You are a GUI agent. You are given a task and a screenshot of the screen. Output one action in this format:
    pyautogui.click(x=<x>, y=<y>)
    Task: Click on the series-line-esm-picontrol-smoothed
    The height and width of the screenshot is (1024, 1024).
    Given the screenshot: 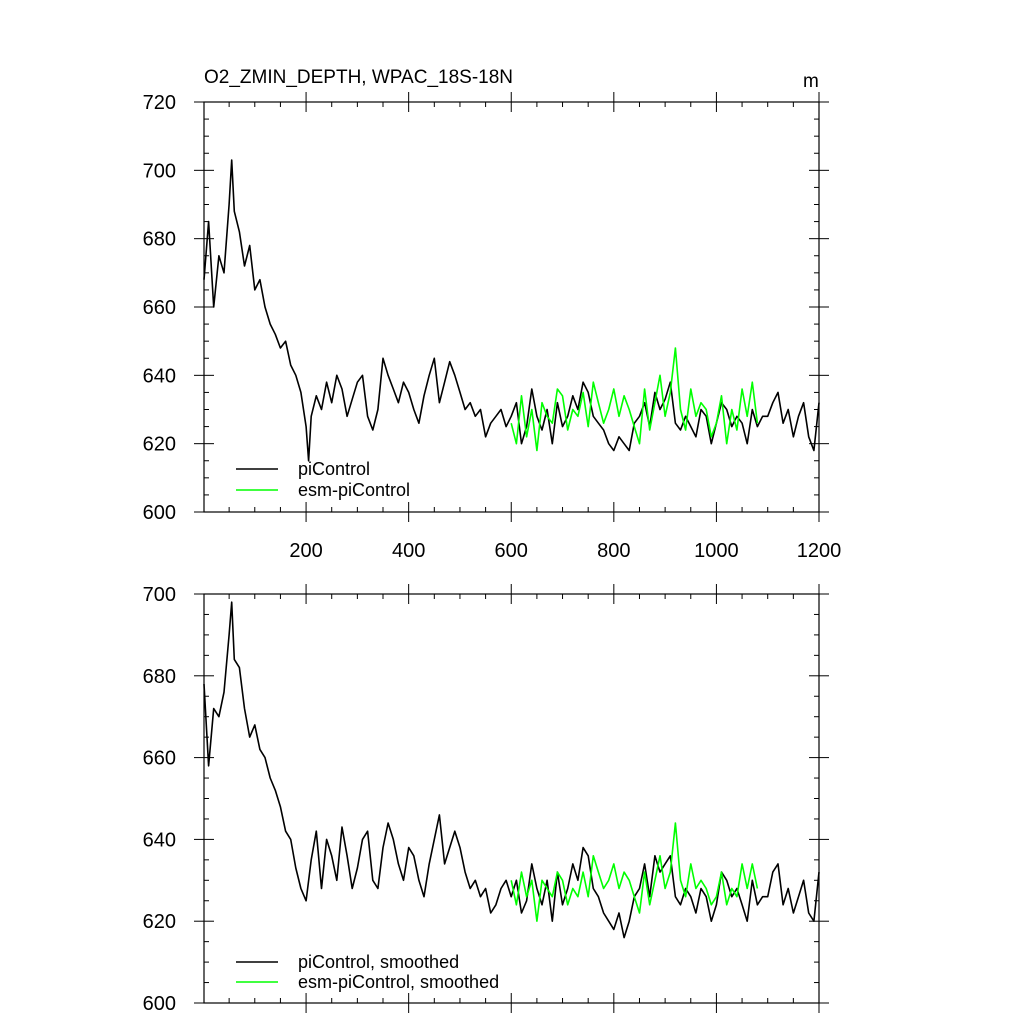 What is the action you would take?
    pyautogui.click(x=634, y=872)
    